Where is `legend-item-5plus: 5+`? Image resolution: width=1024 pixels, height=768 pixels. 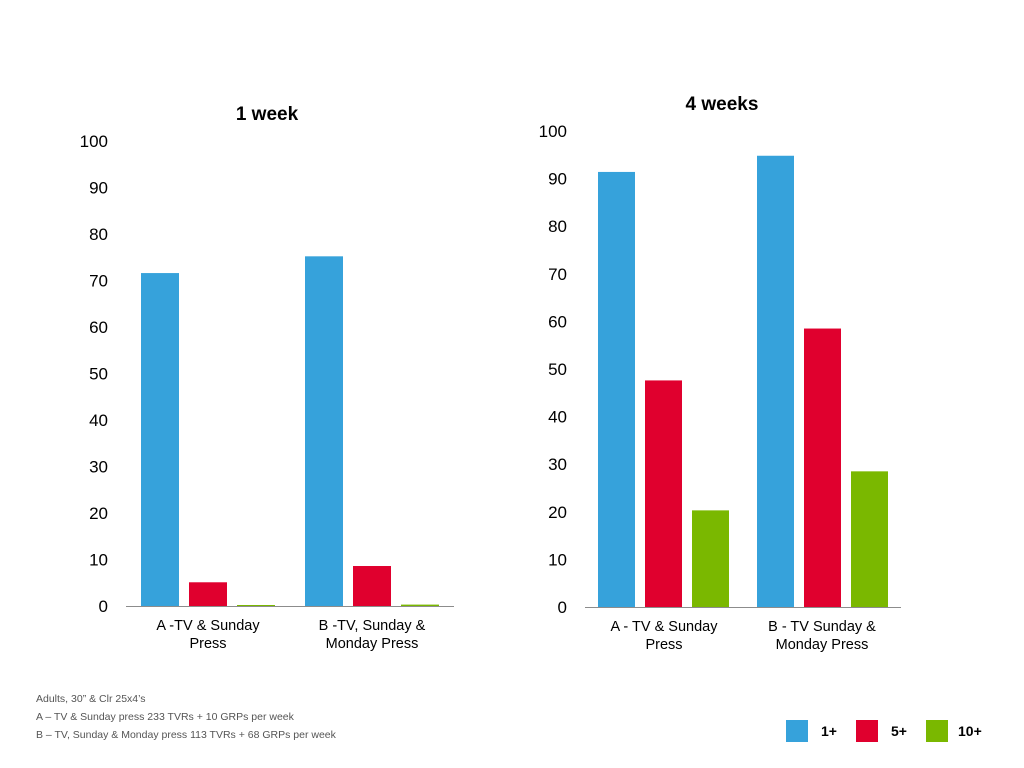
legend-item-5plus: 5+ is located at coordinates (883, 731).